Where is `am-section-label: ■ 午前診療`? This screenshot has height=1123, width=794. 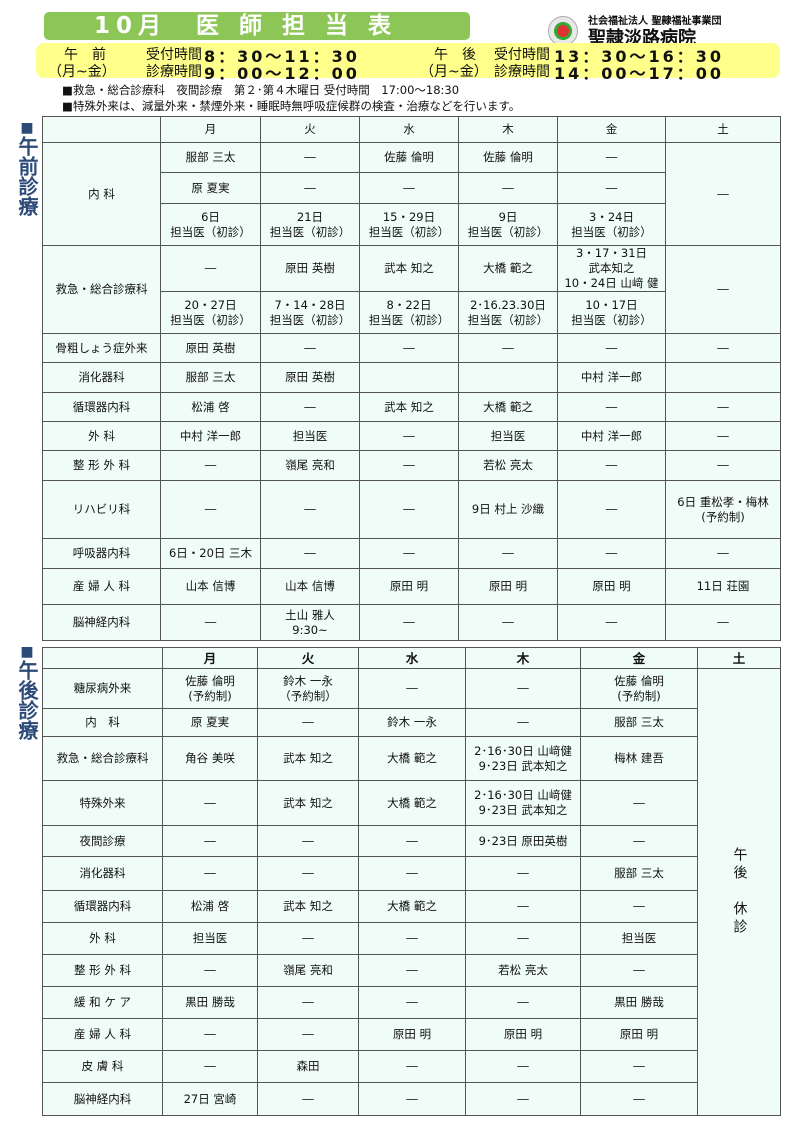 am-section-label: ■ 午前診療 is located at coordinates (27, 168).